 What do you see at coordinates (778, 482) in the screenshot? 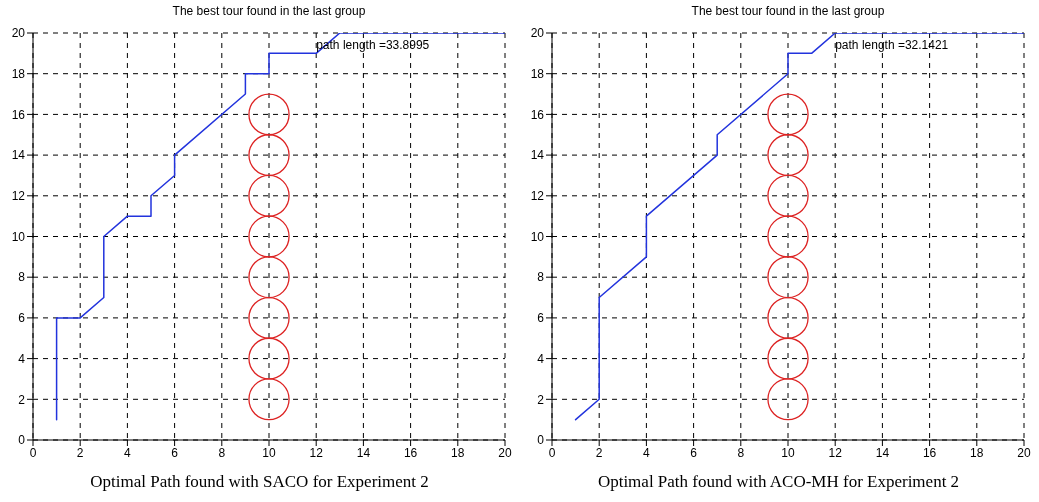
I see `text: Optimal Path found with ACO-MH for Experiment 2` at bounding box center [778, 482].